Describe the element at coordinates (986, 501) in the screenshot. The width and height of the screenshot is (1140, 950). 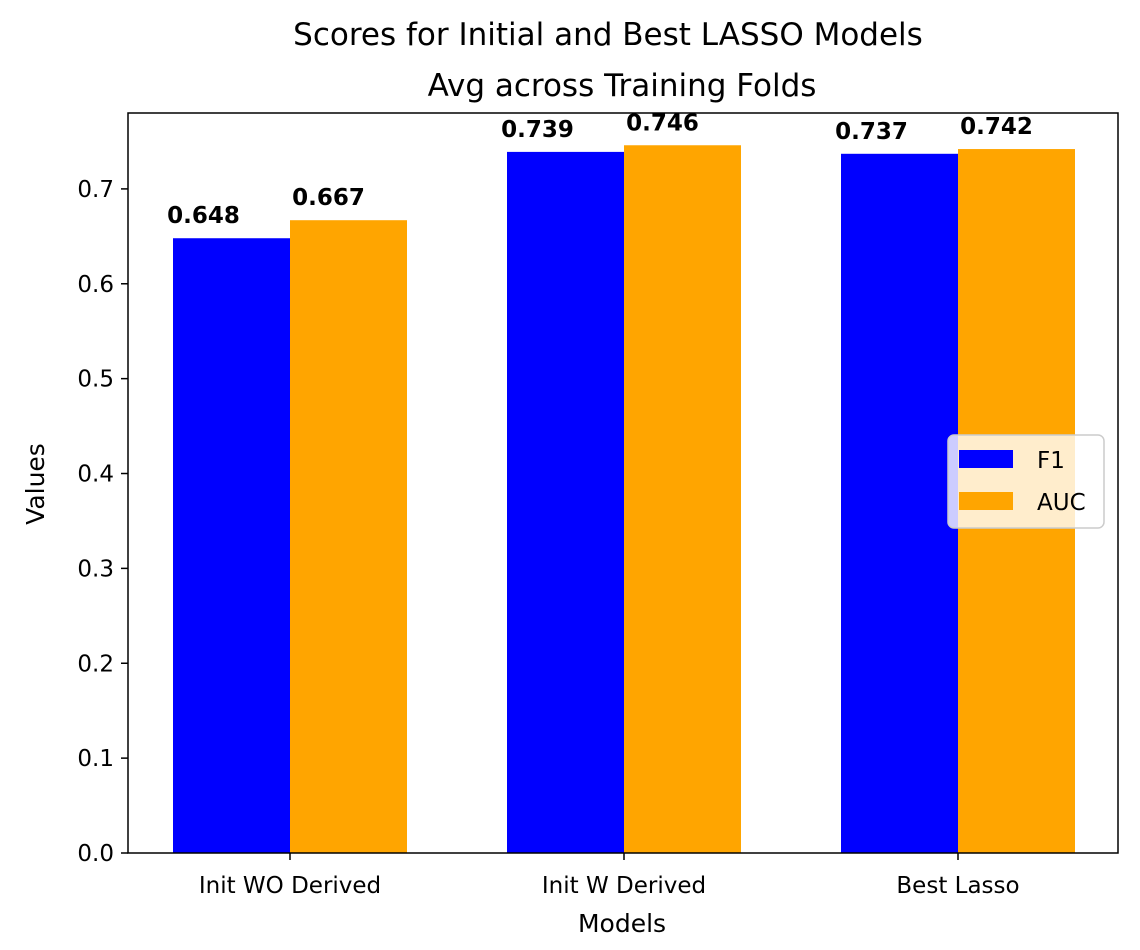
I see `legend-swatch-auc` at that location.